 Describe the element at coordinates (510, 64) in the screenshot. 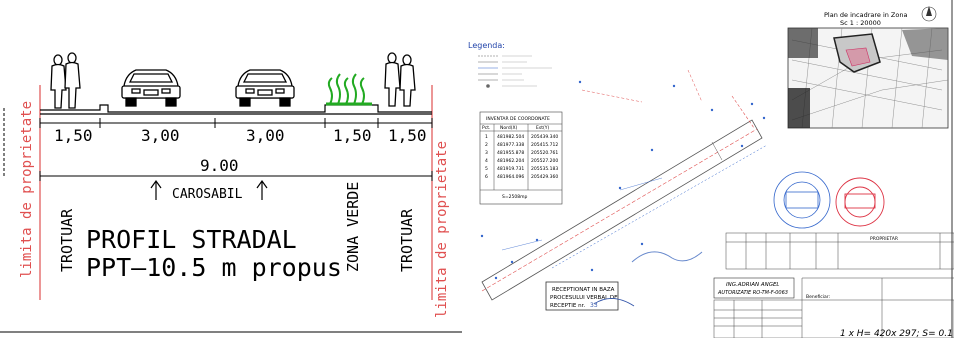

I see `legend-box: Legenda:` at that location.